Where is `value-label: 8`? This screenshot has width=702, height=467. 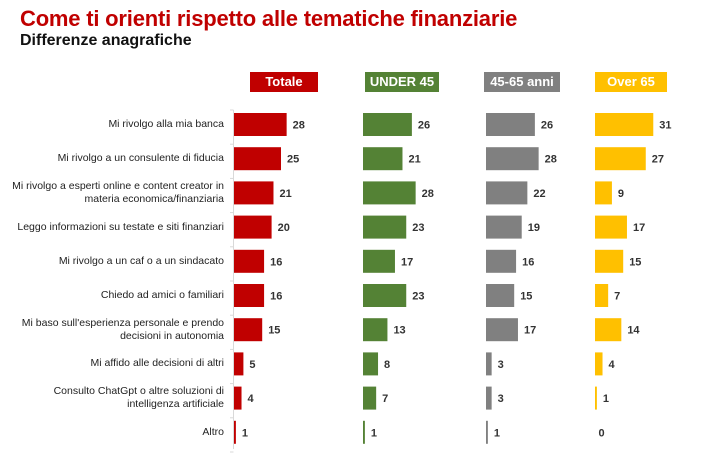
value-label: 8 is located at coordinates (387, 365).